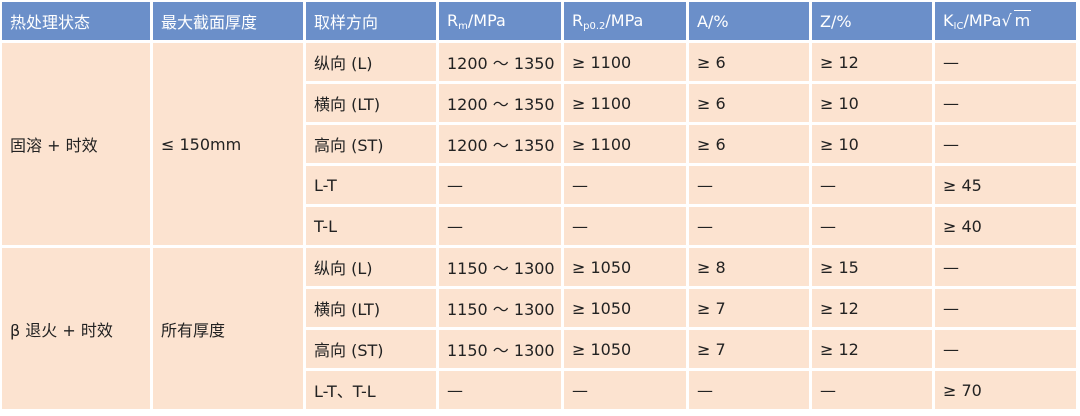 Image resolution: width=1080 pixels, height=416 pixels. Describe the element at coordinates (1005, 226) in the screenshot. I see `table-cell: ≥ 40` at that location.